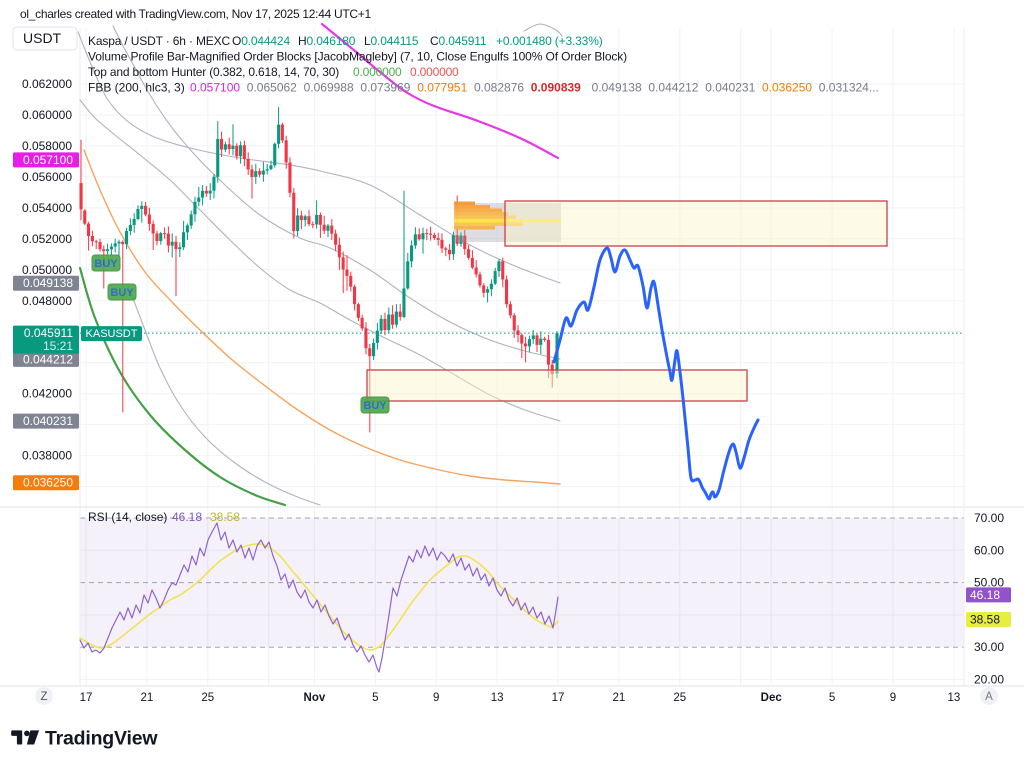  What do you see at coordinates (47, 146) in the screenshot?
I see `svg-text: 0.058000` at bounding box center [47, 146].